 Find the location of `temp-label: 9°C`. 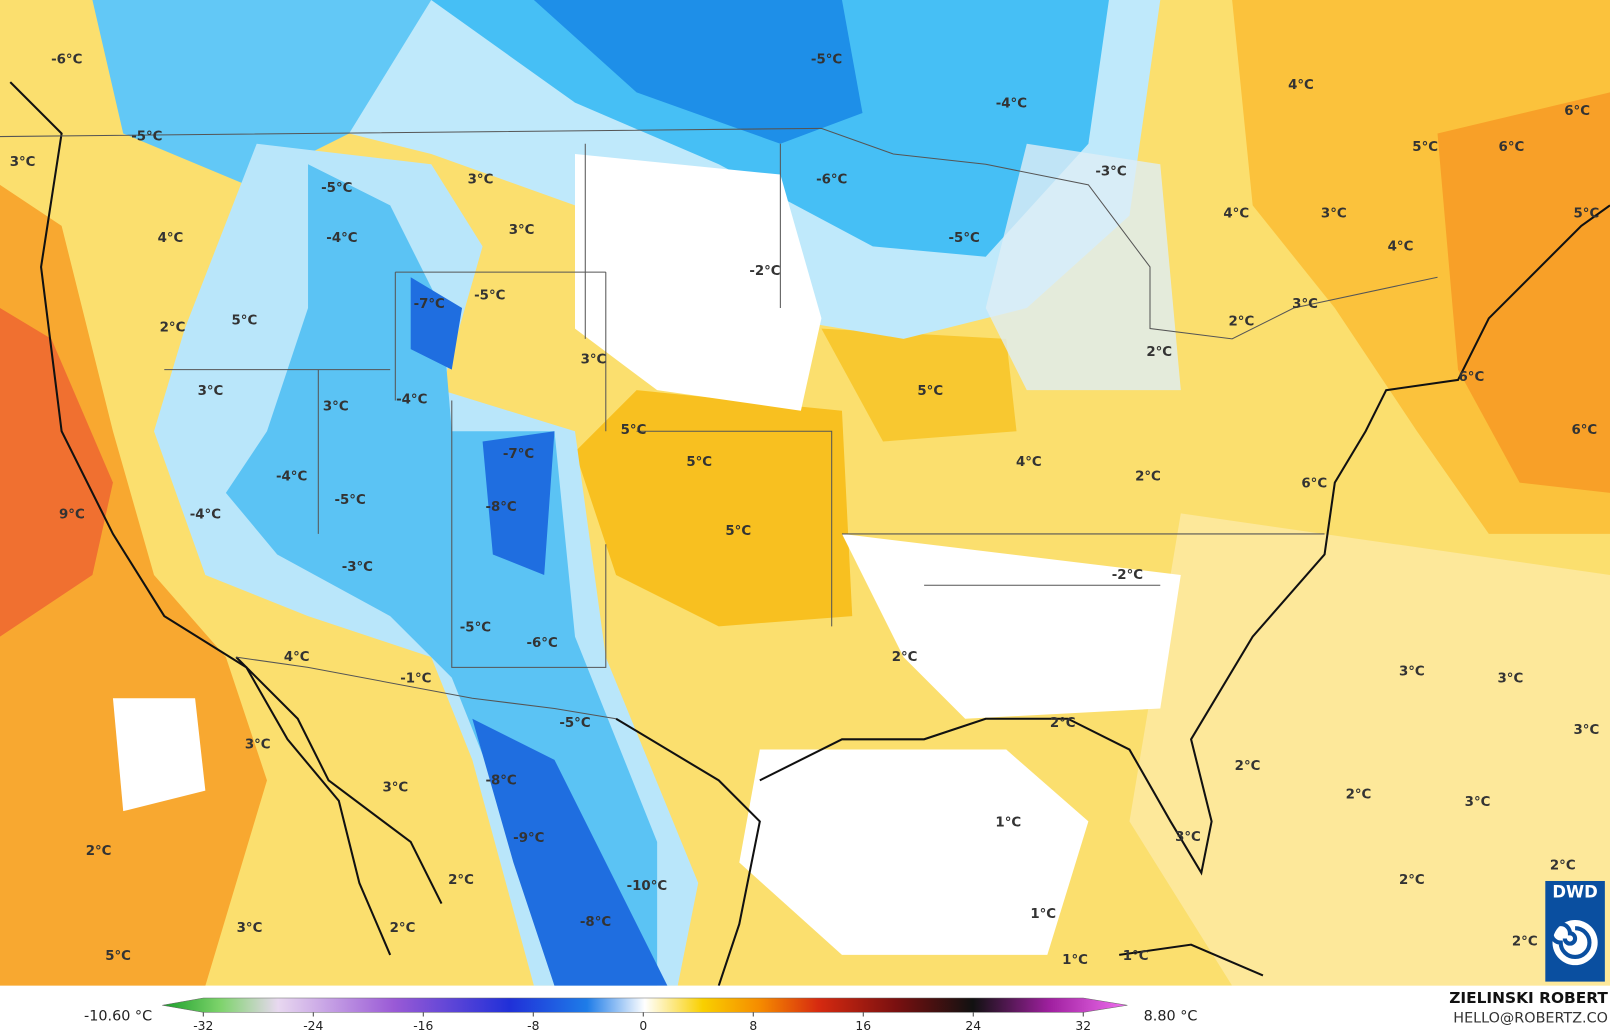

temp-label: 9°C is located at coordinates (72, 514).